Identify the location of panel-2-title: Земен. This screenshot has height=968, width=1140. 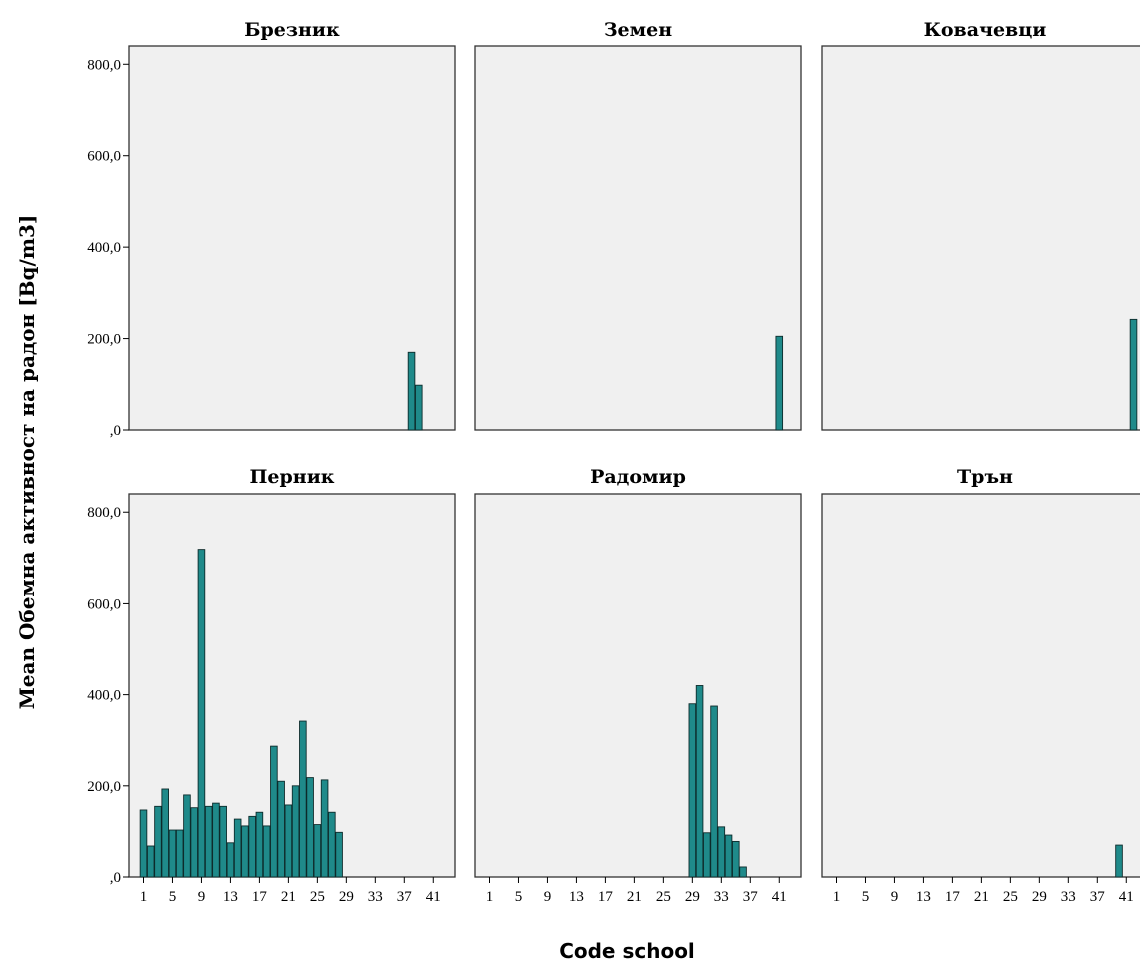
(638, 30).